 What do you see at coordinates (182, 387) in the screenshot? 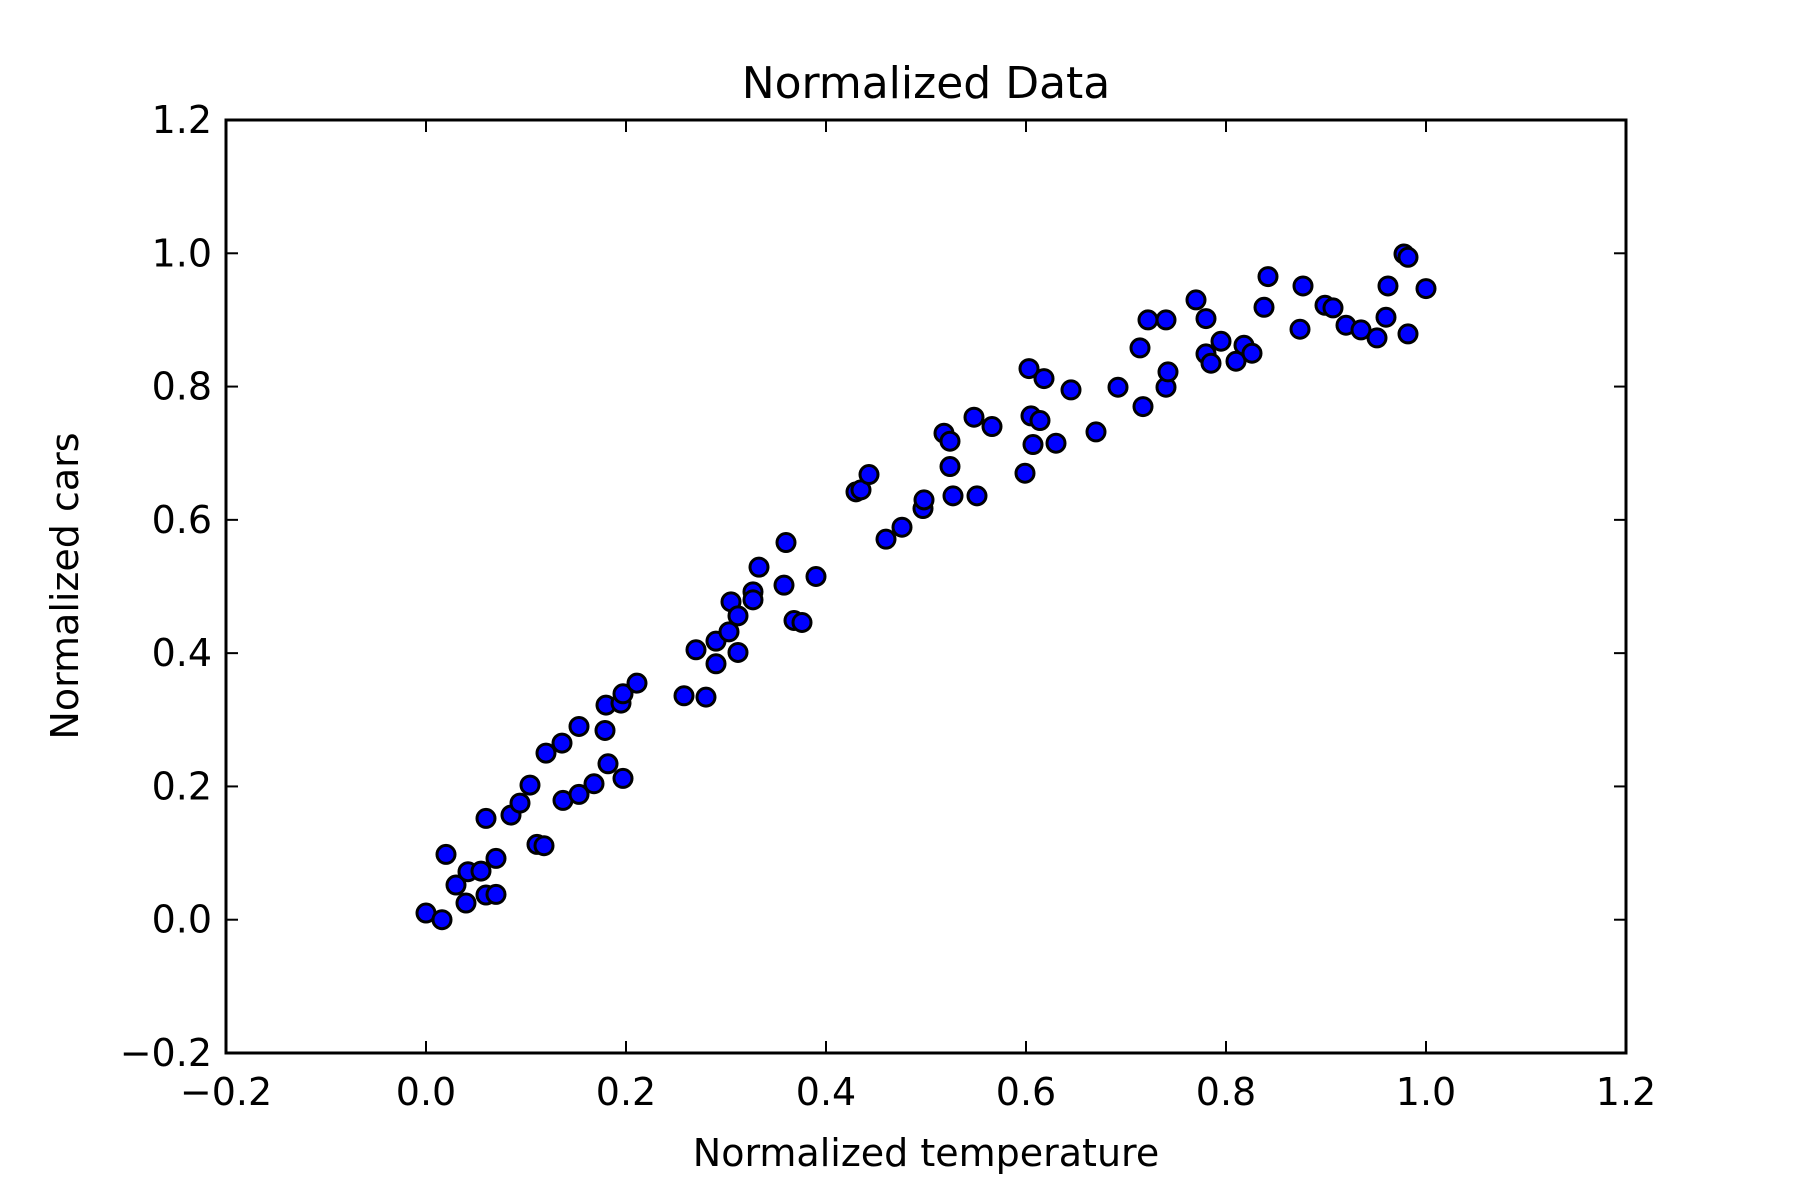
I see `y-tick-label: 0.8` at bounding box center [182, 387].